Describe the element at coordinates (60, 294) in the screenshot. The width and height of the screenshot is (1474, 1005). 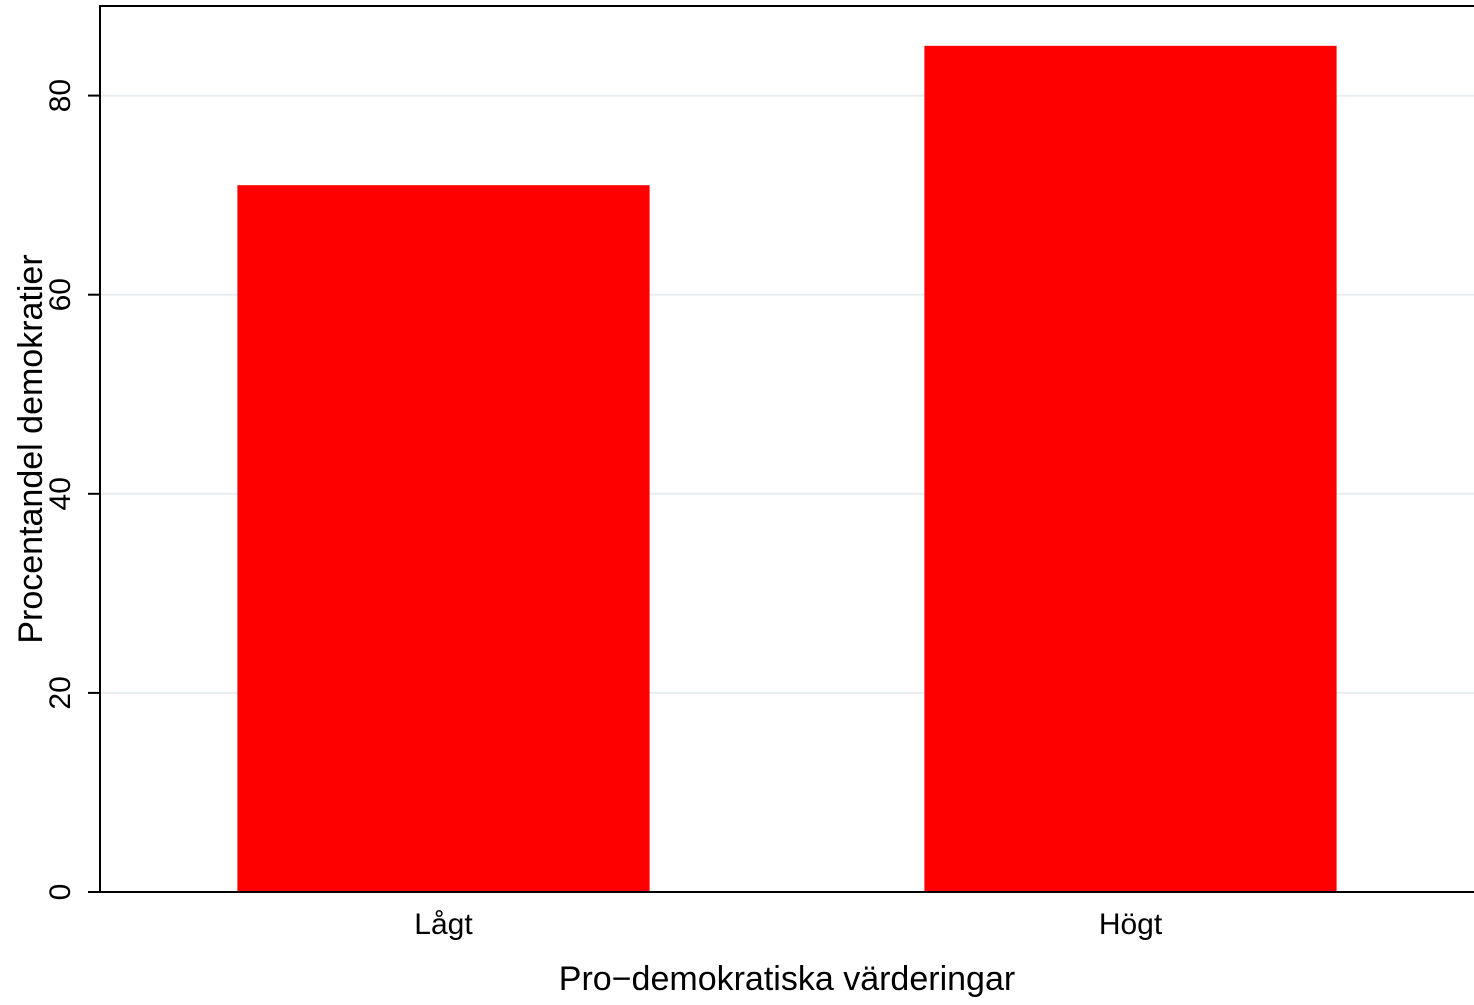
I see `y-tick-label: 60` at that location.